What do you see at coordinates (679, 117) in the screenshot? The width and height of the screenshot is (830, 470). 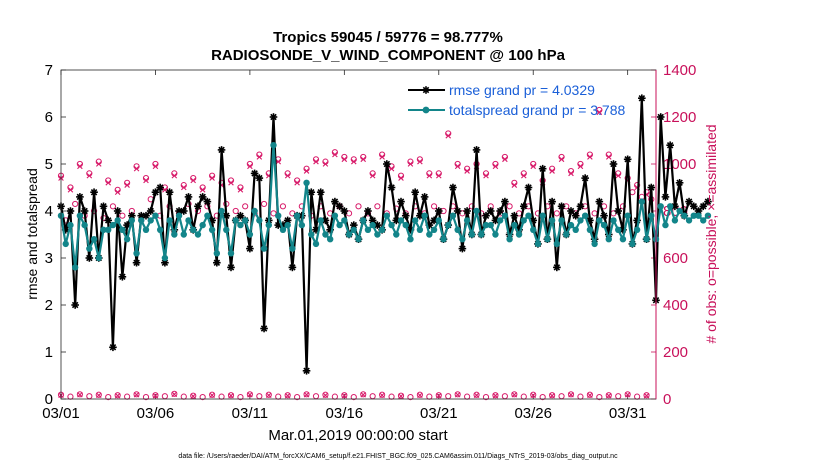 I see `y2-tick-label: 1200` at bounding box center [679, 117].